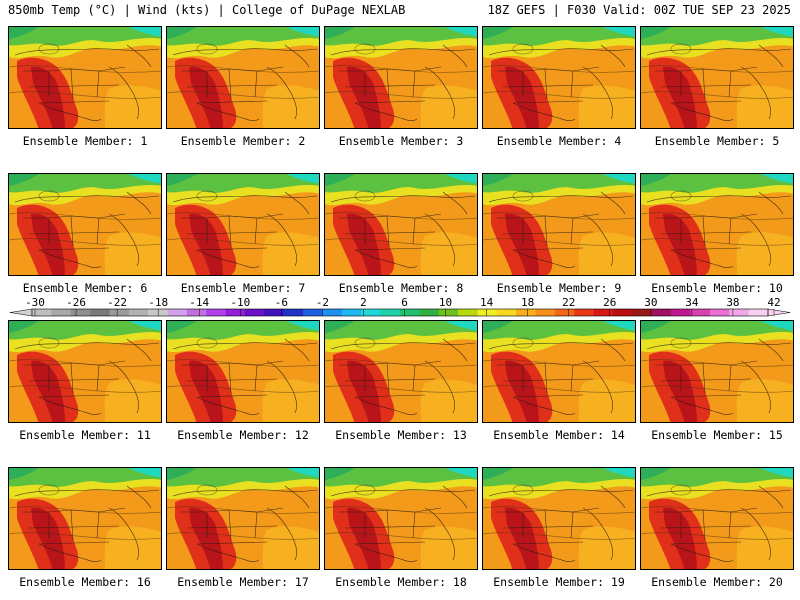  Describe the element at coordinates (243, 288) in the screenshot. I see `ensemble-member-label: Ensemble Member: 7` at that location.